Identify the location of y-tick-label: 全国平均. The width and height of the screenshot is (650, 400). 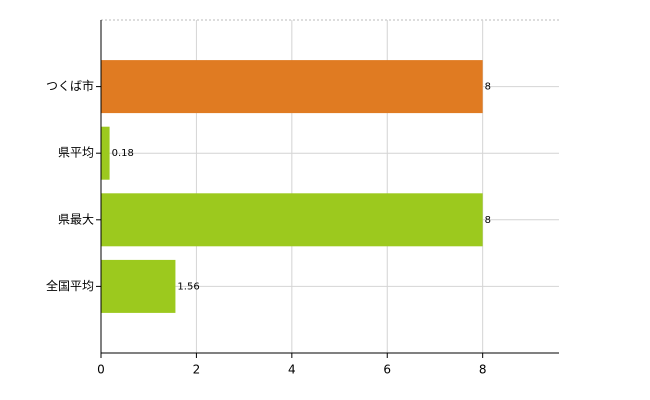
(70, 285).